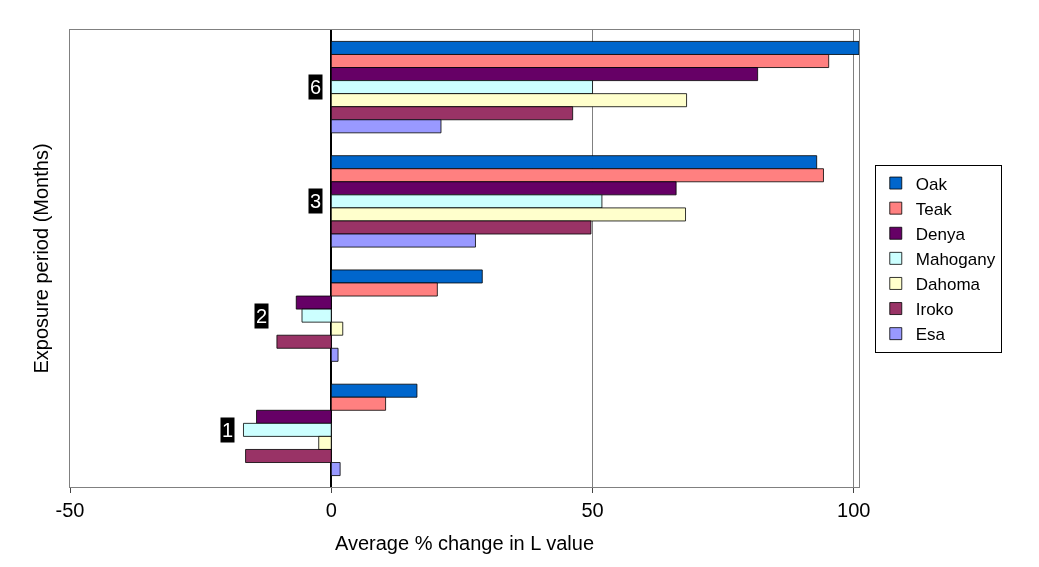 This screenshot has width=1039, height=567. I want to click on legend-label: Teak, so click(934, 209).